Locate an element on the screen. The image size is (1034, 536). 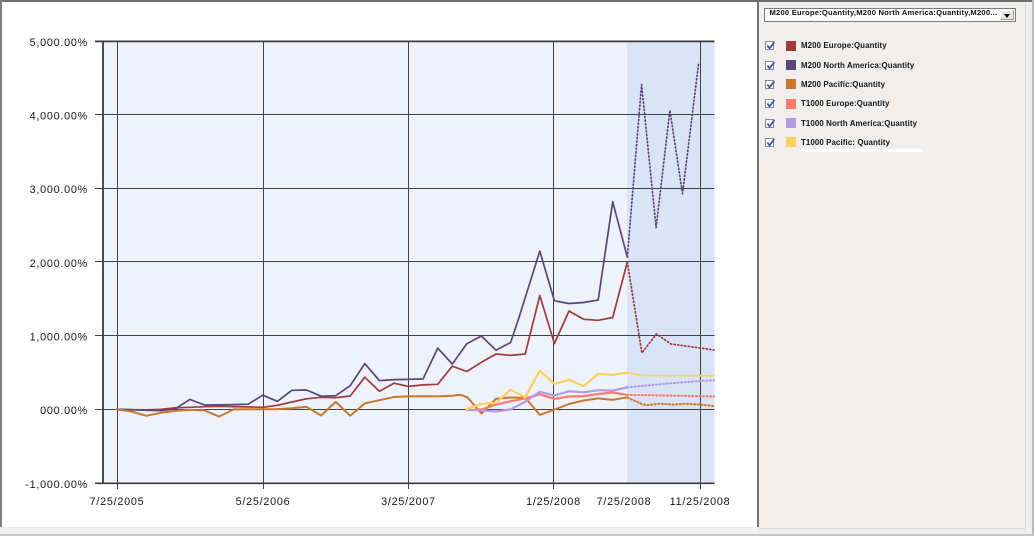
svg-text: 5,000.00% is located at coordinates (59, 43).